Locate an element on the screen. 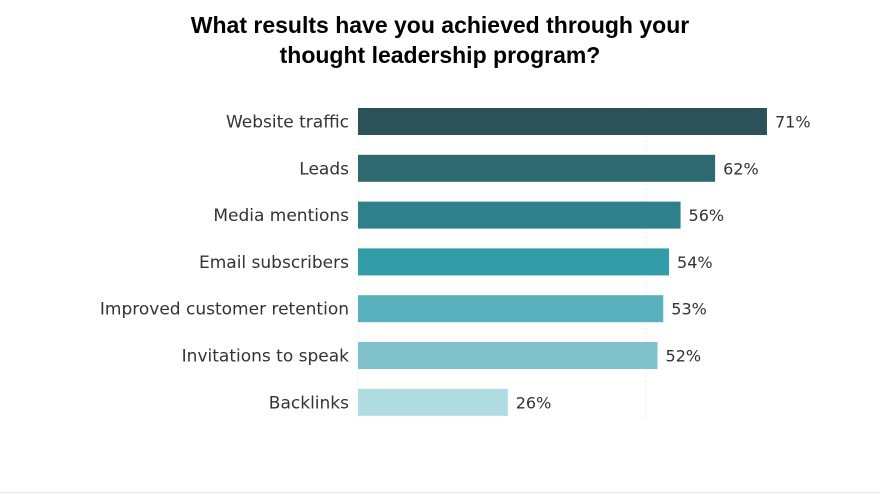 The image size is (880, 495). category-label: Invitations to speak is located at coordinates (265, 357).